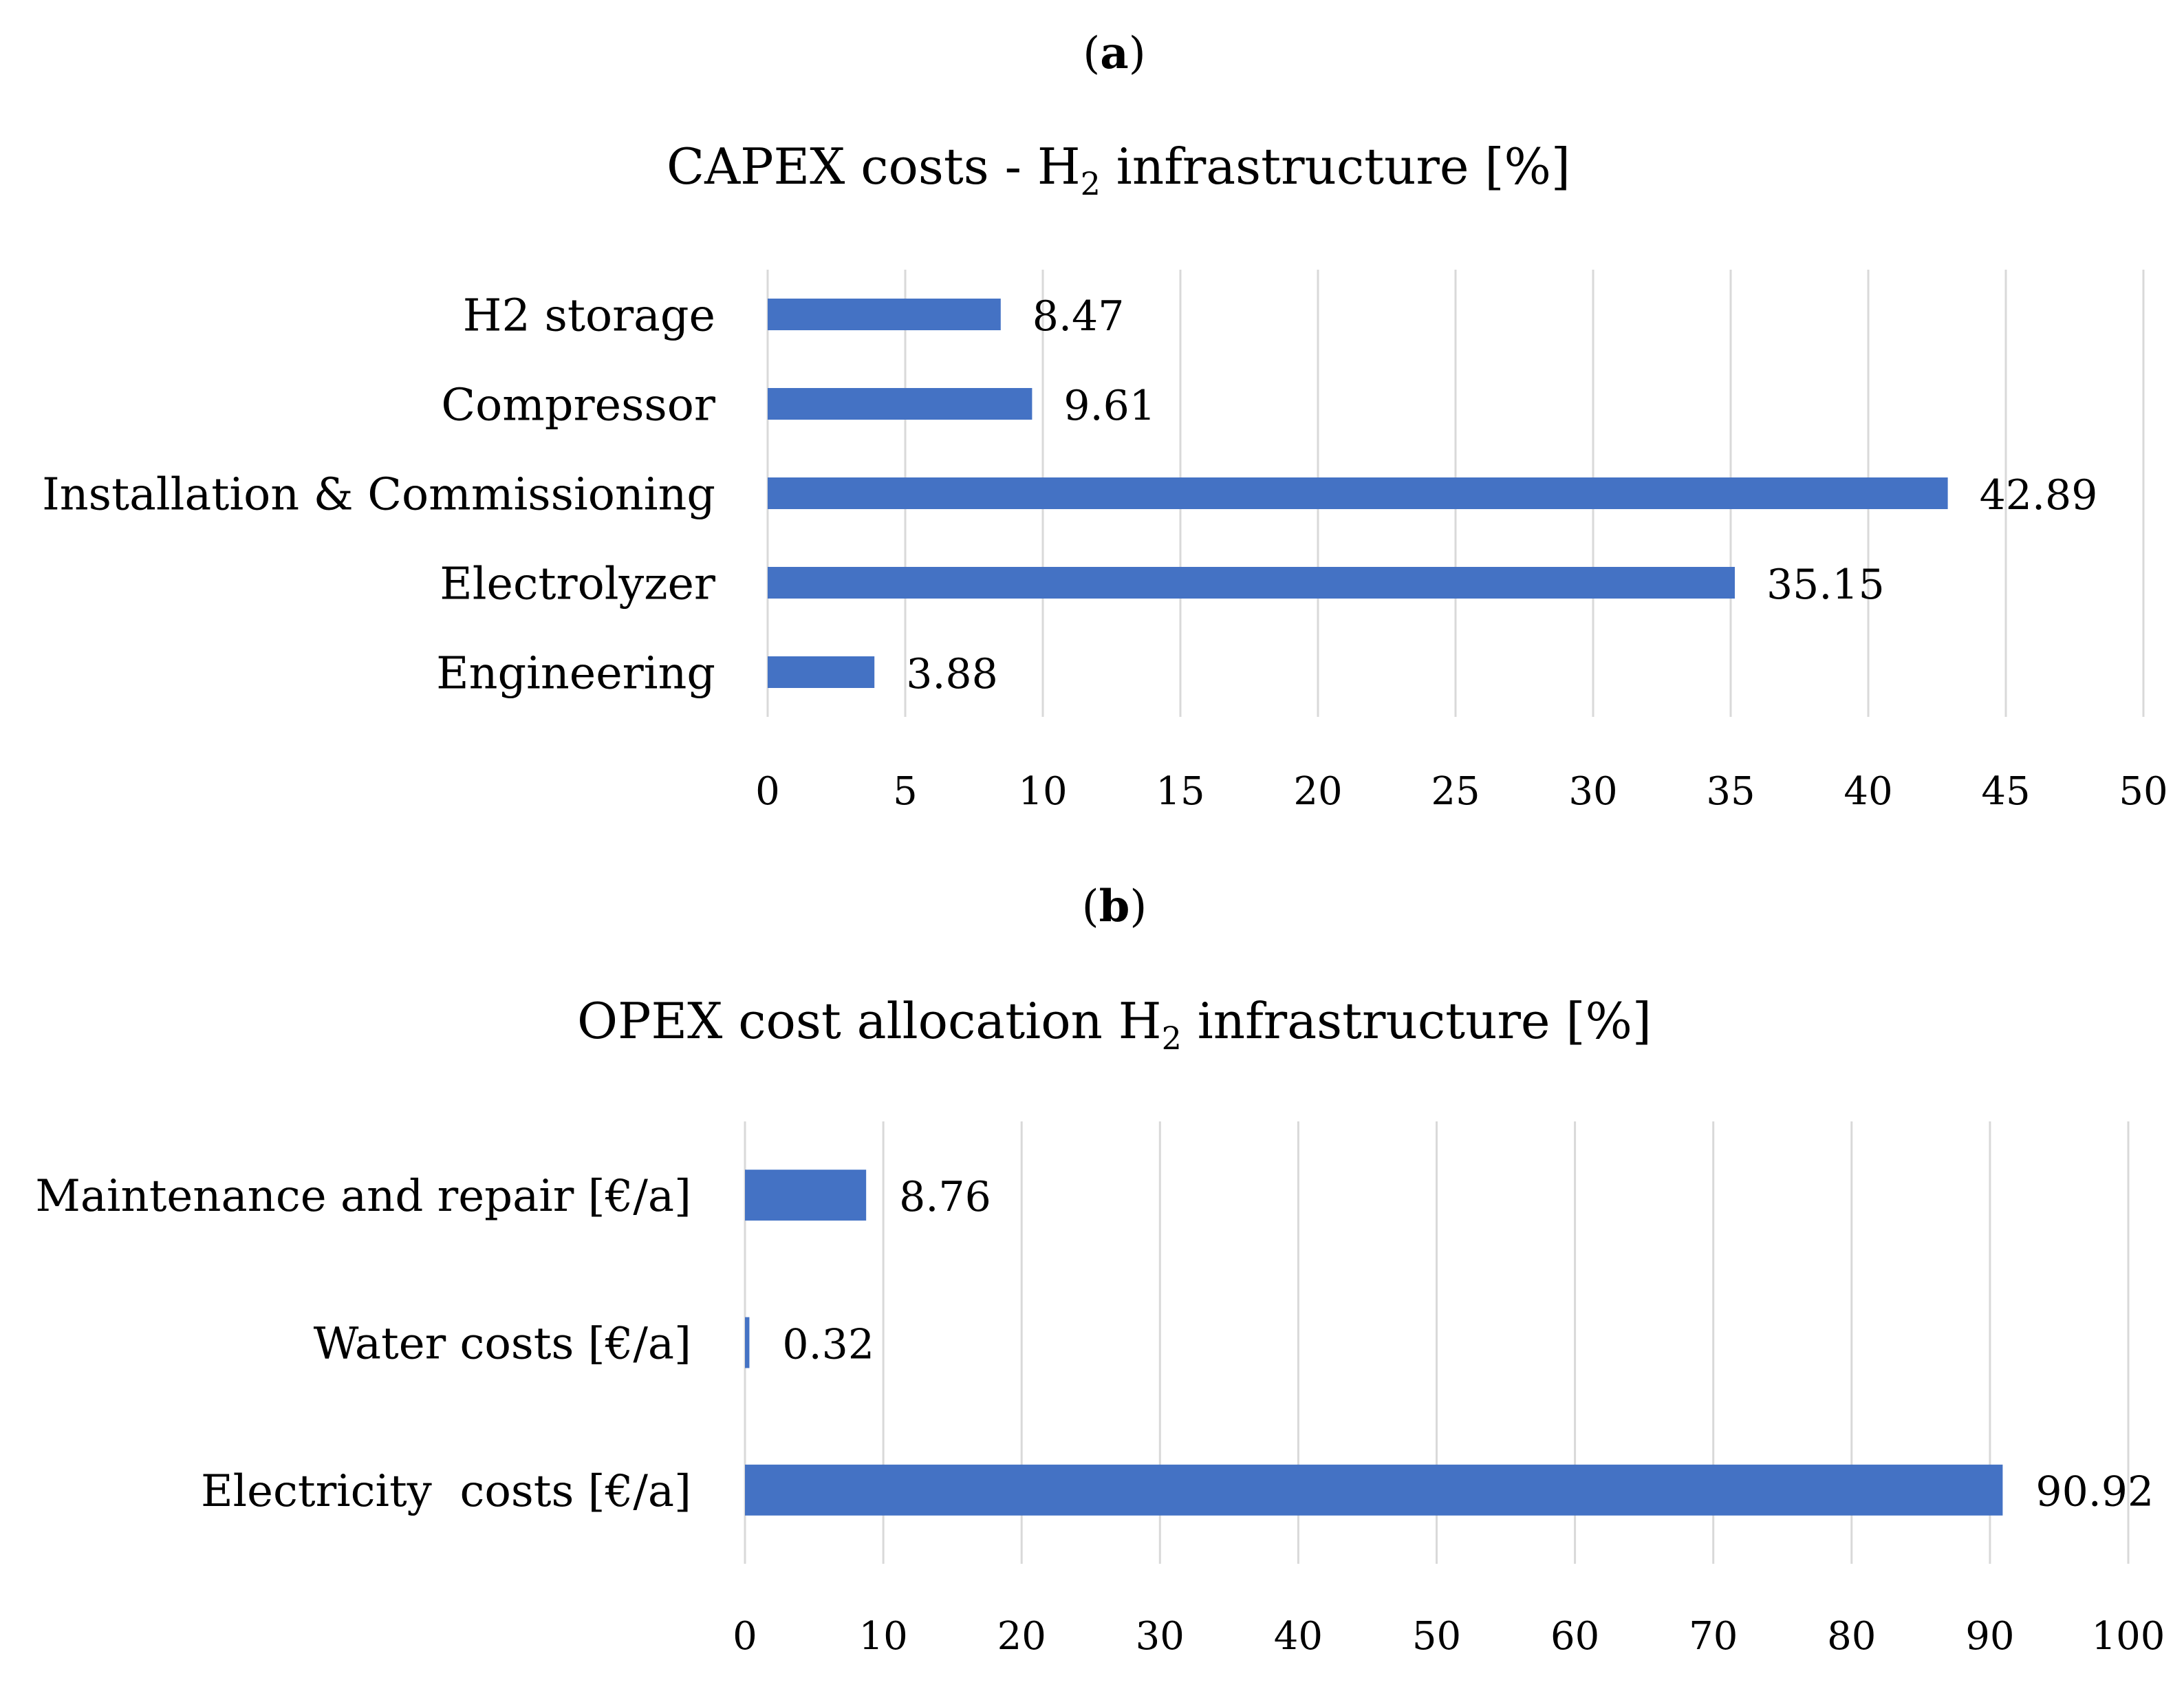 Image resolution: width=2184 pixels, height=1689 pixels. What do you see at coordinates (363, 1196) in the screenshot?
I see `category-label: Maintenance and repair [€/a]` at bounding box center [363, 1196].